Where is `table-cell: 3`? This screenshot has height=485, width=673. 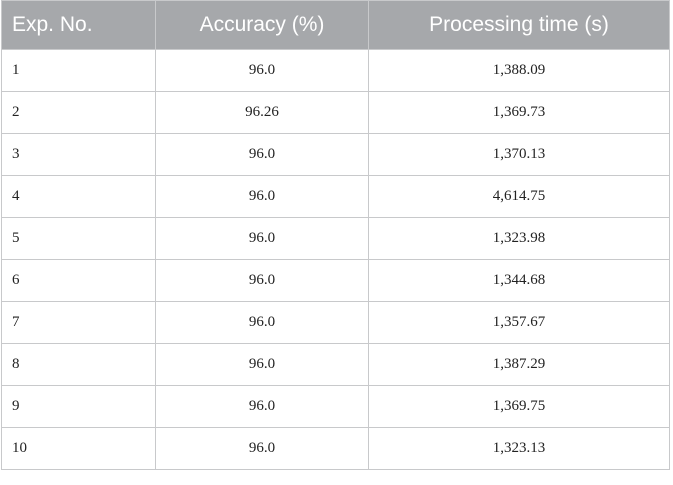
table-cell: 3 is located at coordinates (78, 154).